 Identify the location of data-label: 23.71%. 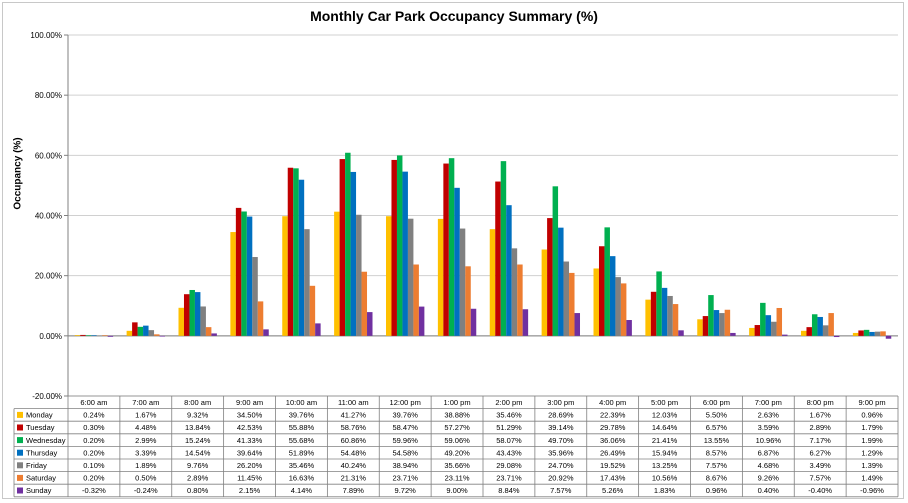
(405, 478).